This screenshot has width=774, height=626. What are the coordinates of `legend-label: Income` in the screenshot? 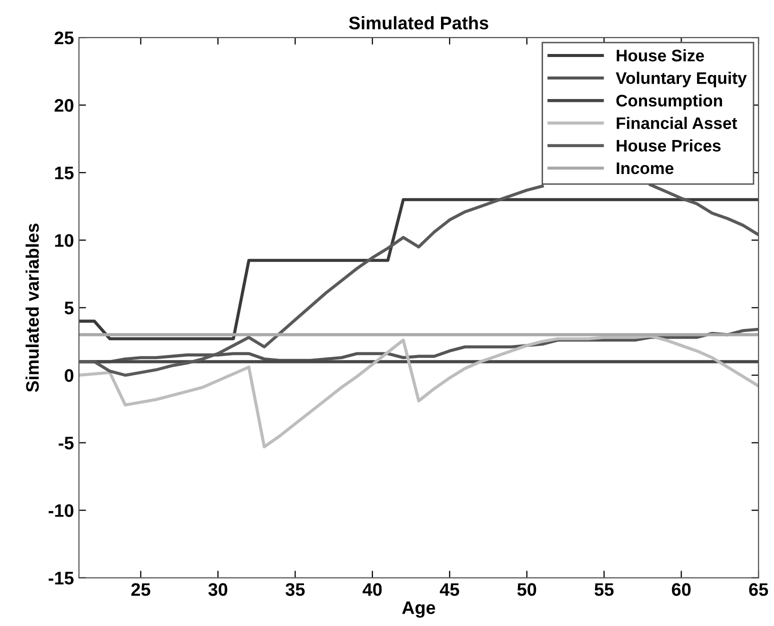 It's located at (645, 168).